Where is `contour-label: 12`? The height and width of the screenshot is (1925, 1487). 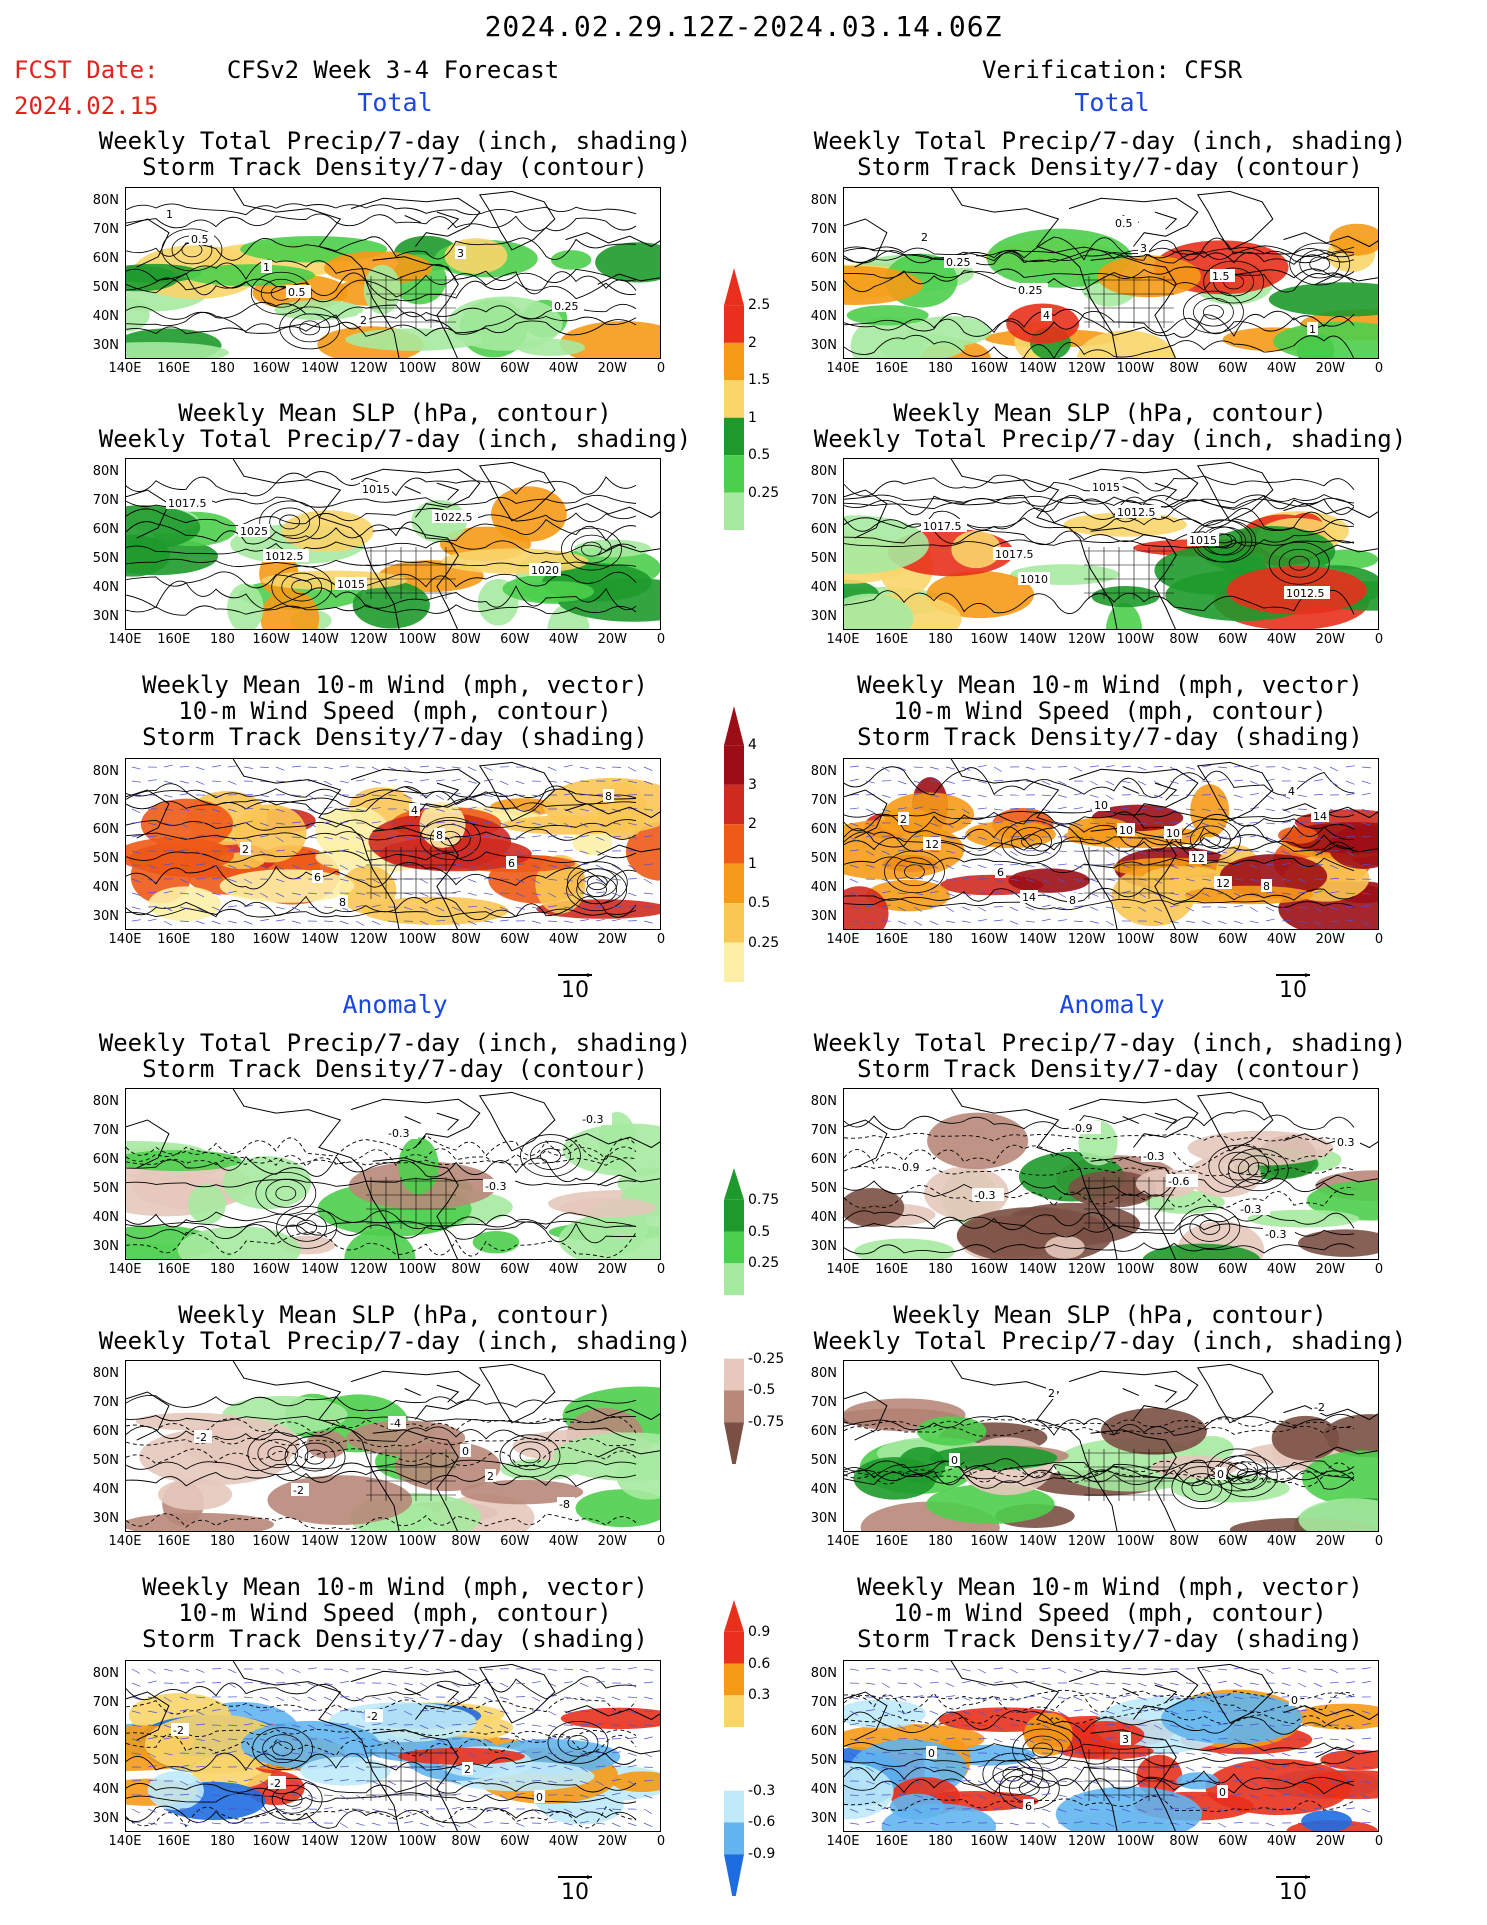 contour-label: 12 is located at coordinates (932, 844).